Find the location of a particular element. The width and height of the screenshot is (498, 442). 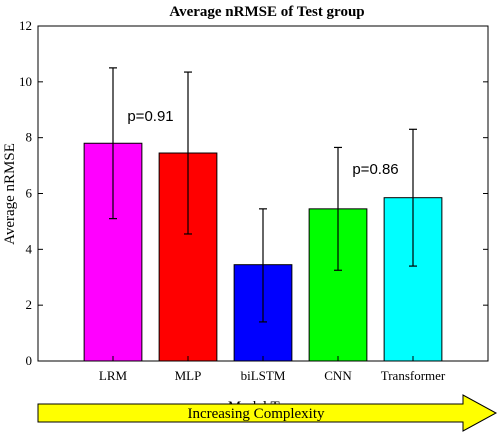

x-tick-label: LRM is located at coordinates (113, 375).